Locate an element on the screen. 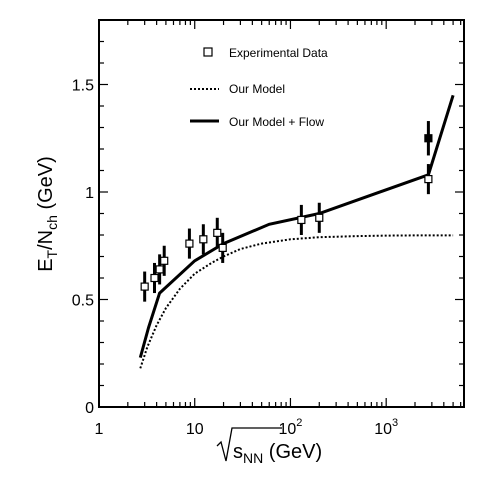  x-axis-label-root: s is located at coordinates (238, 452).